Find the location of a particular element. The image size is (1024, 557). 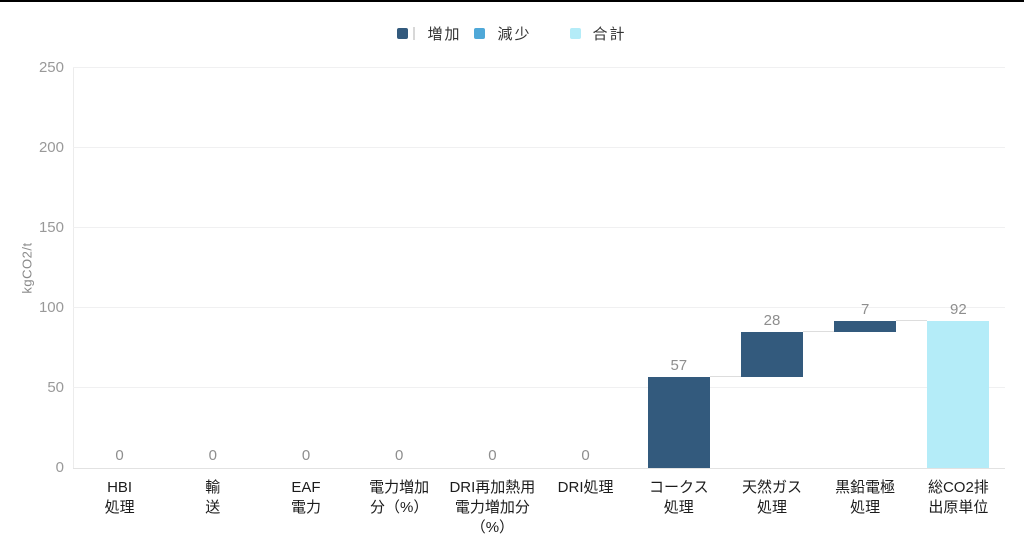

legend-label-increase: 増加 is located at coordinates (444, 34).